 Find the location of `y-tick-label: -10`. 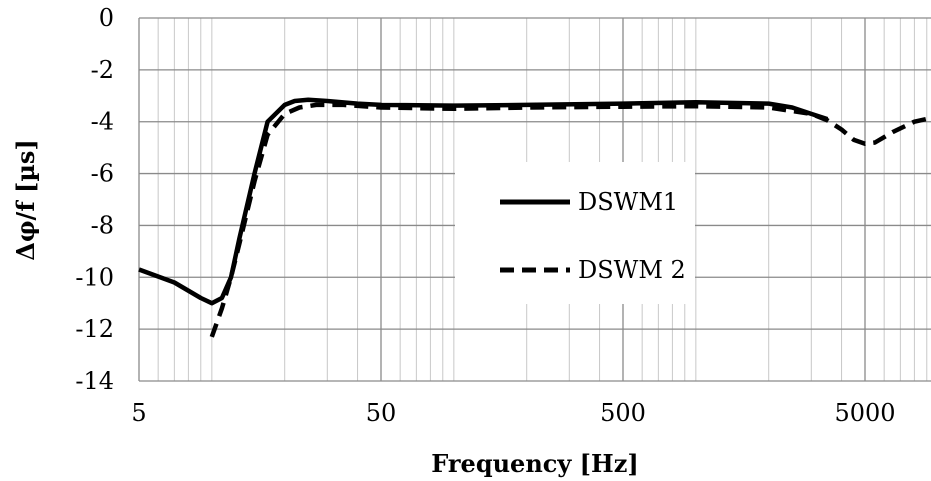

y-tick-label: -10 is located at coordinates (94, 277).